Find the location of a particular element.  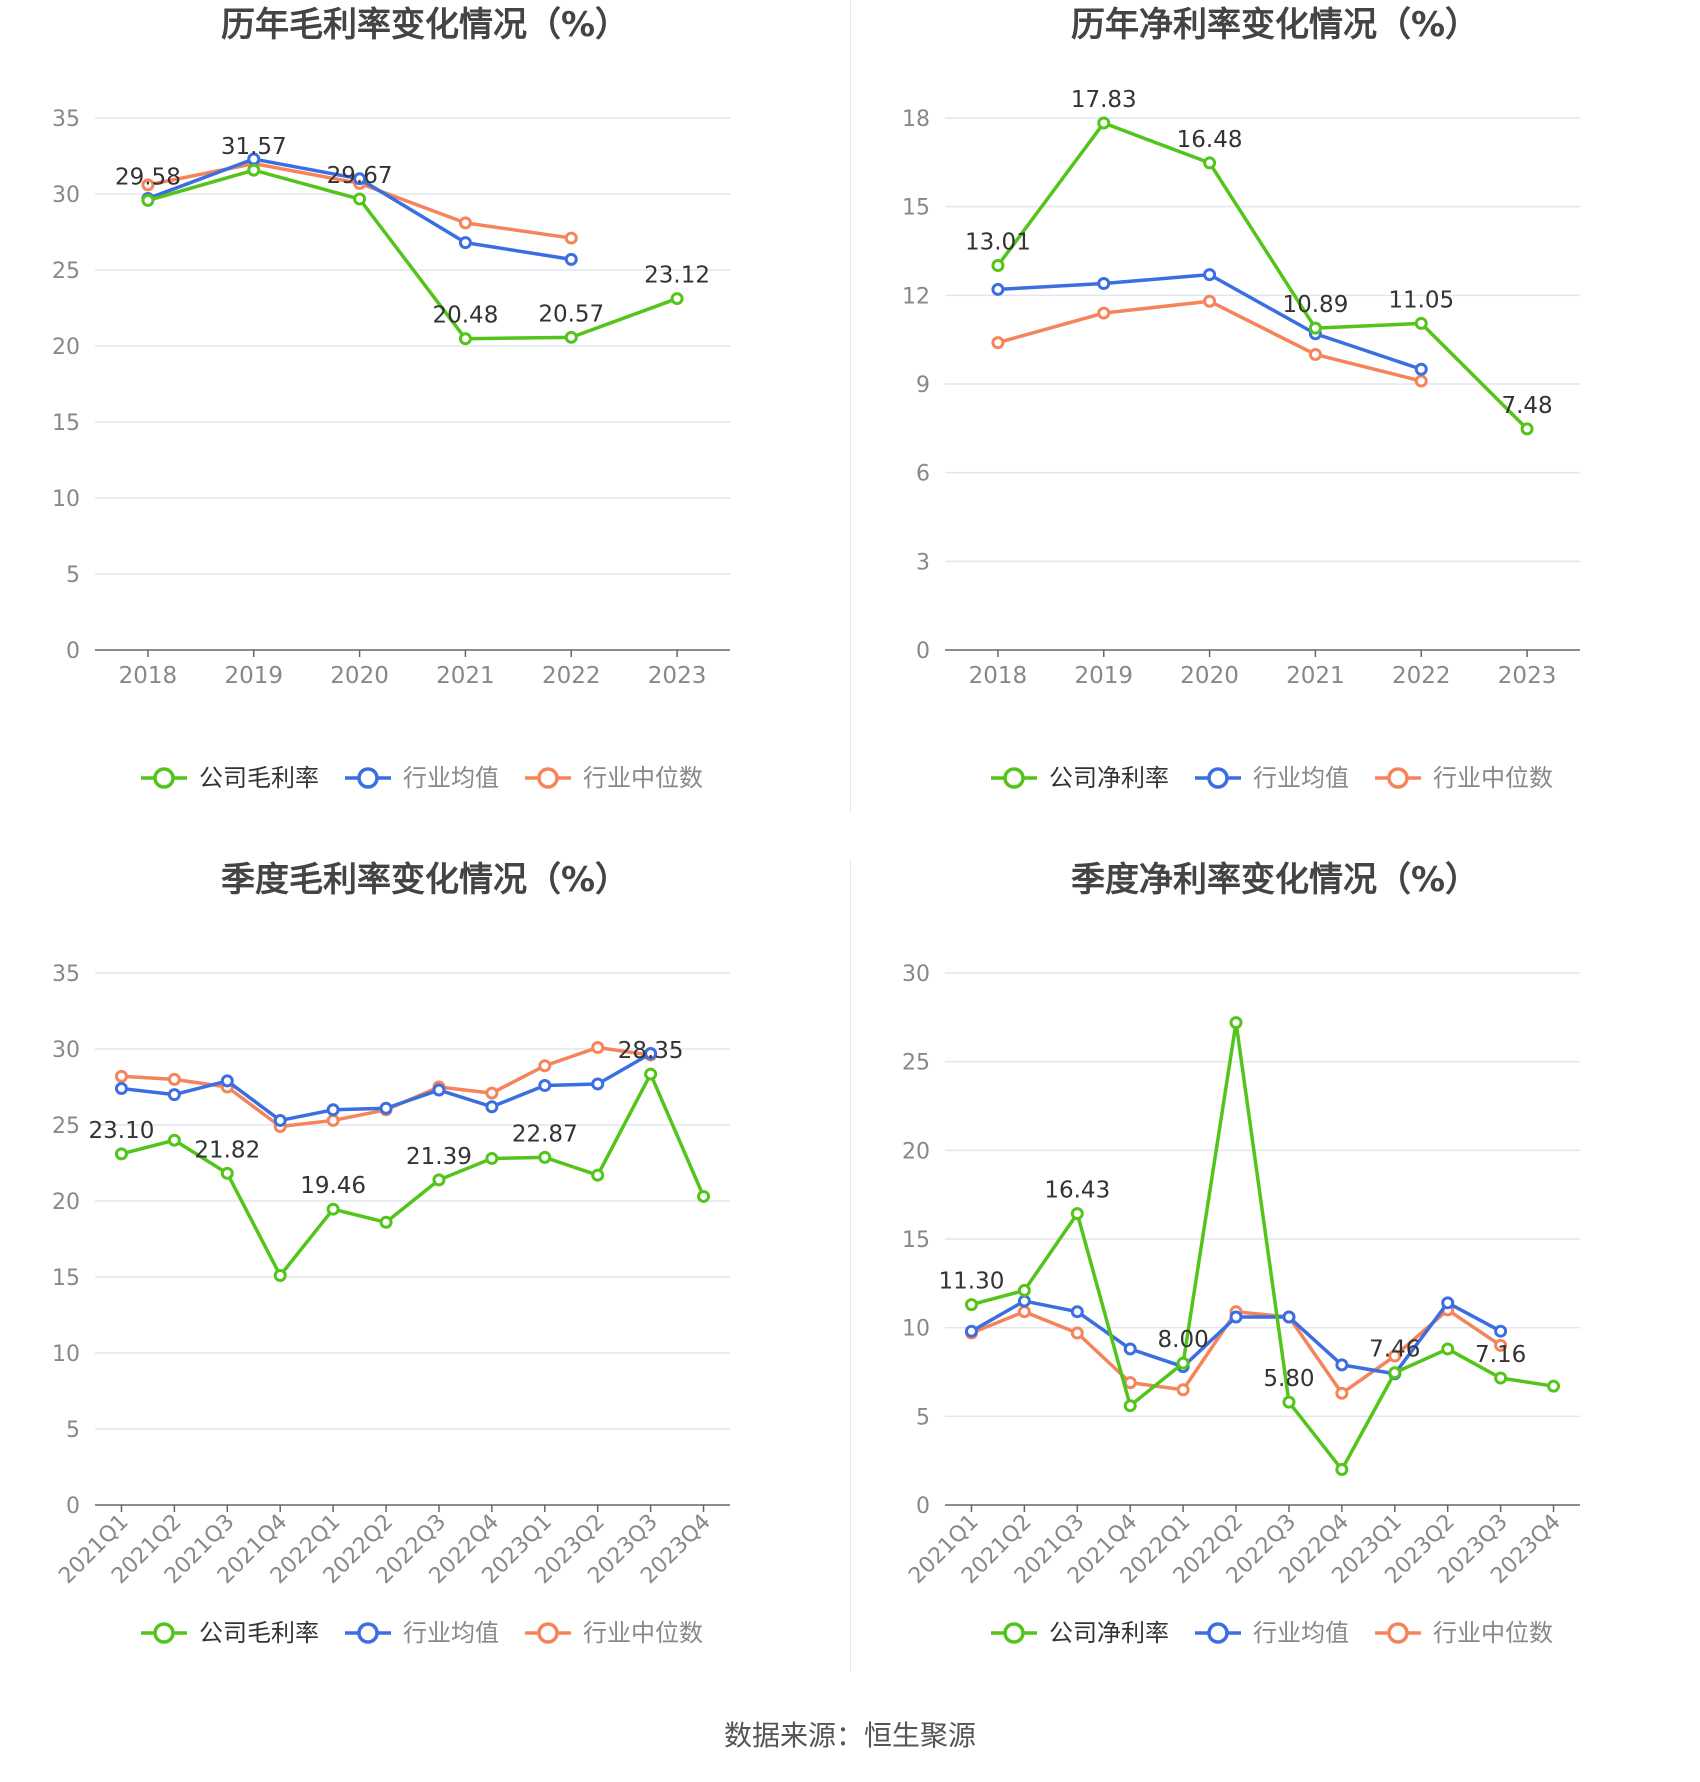

data-label: 10.89 is located at coordinates (1315, 305).